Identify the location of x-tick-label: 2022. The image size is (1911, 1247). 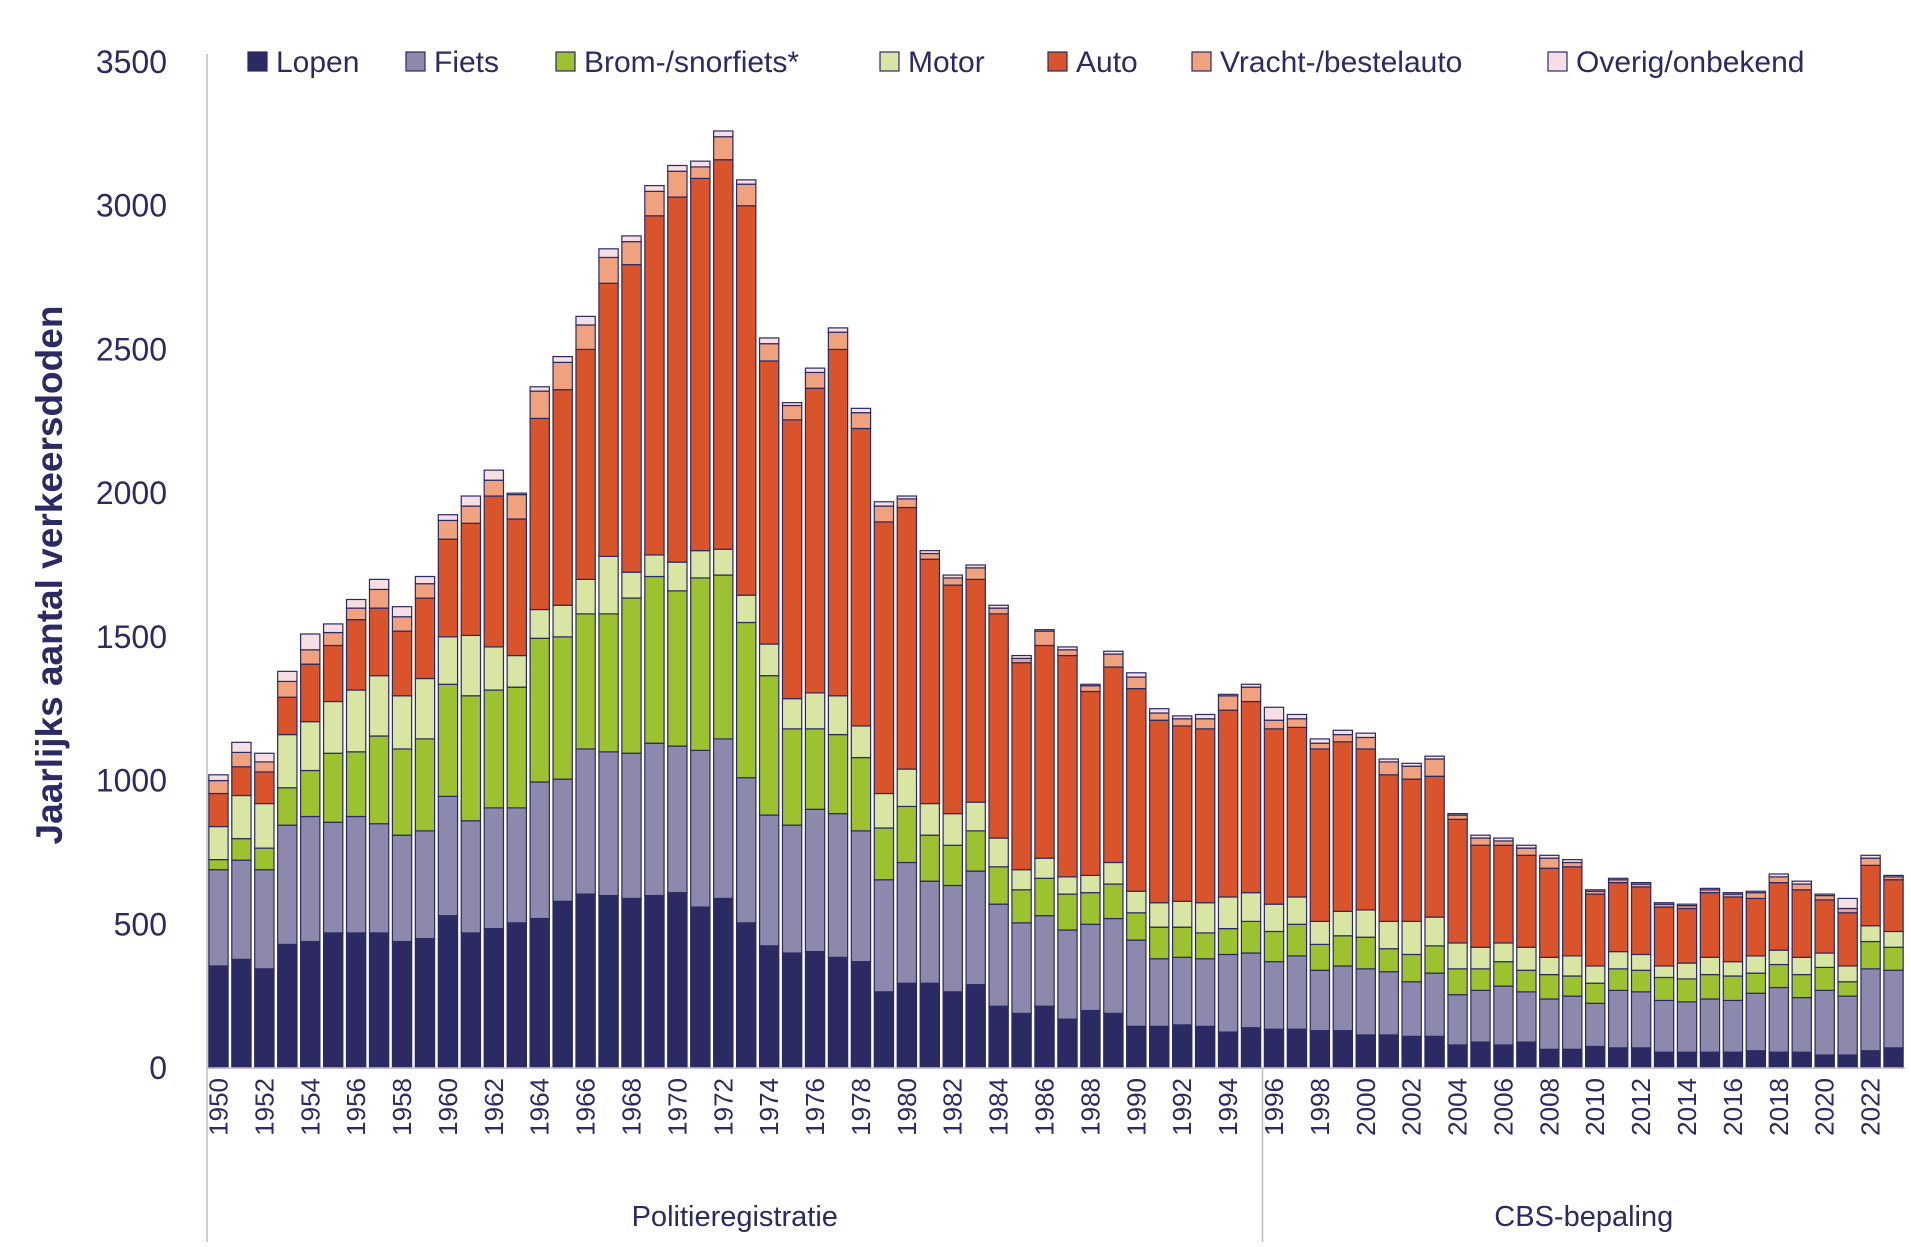
(1871, 1107).